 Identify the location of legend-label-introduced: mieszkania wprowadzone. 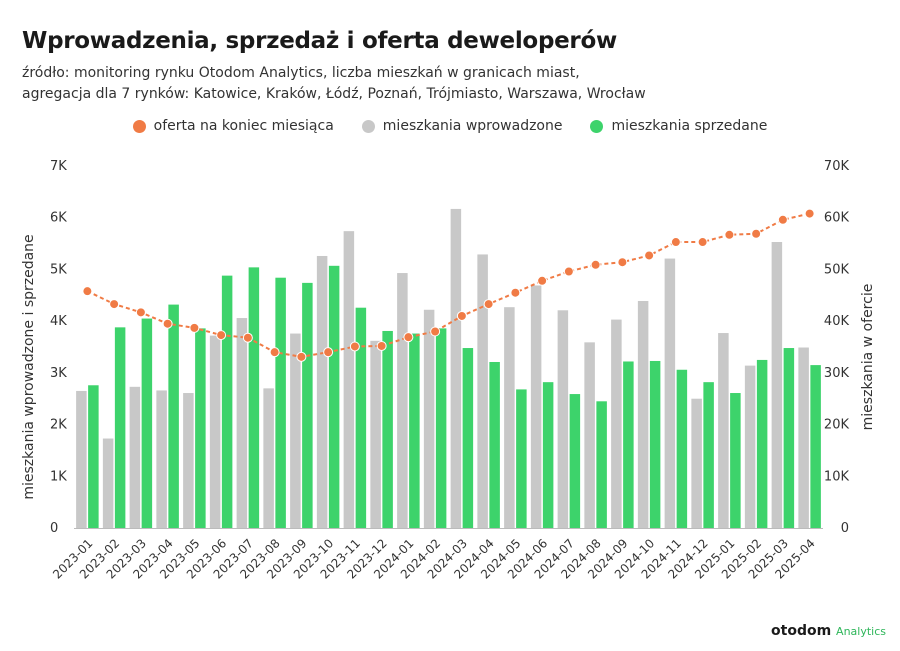
(472, 126).